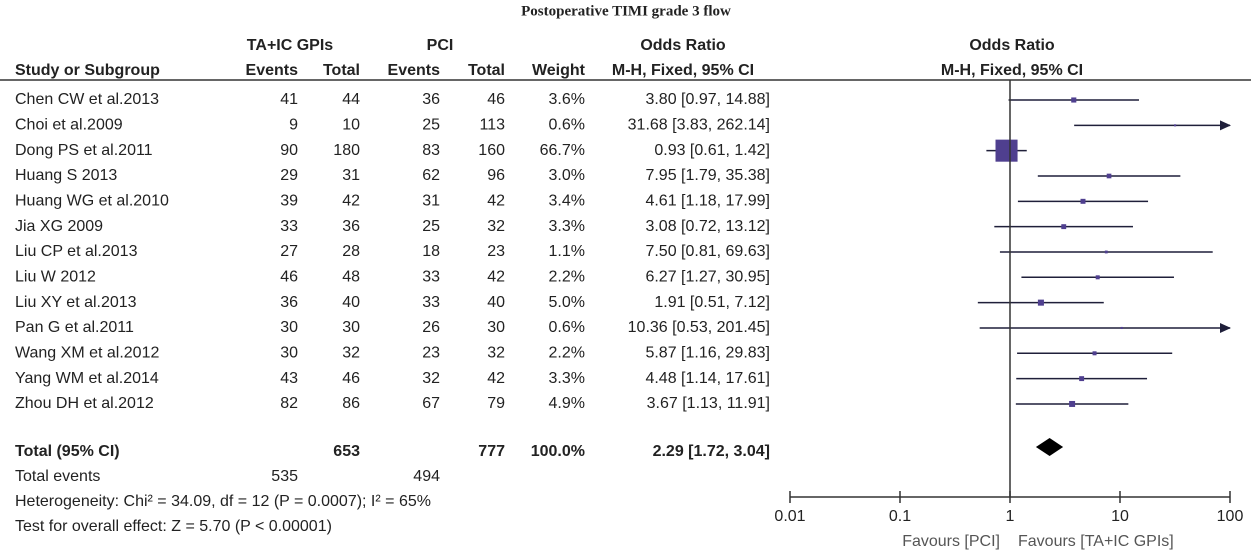  What do you see at coordinates (67, 451) in the screenshot?
I see `total-label: Total (95% CI)` at bounding box center [67, 451].